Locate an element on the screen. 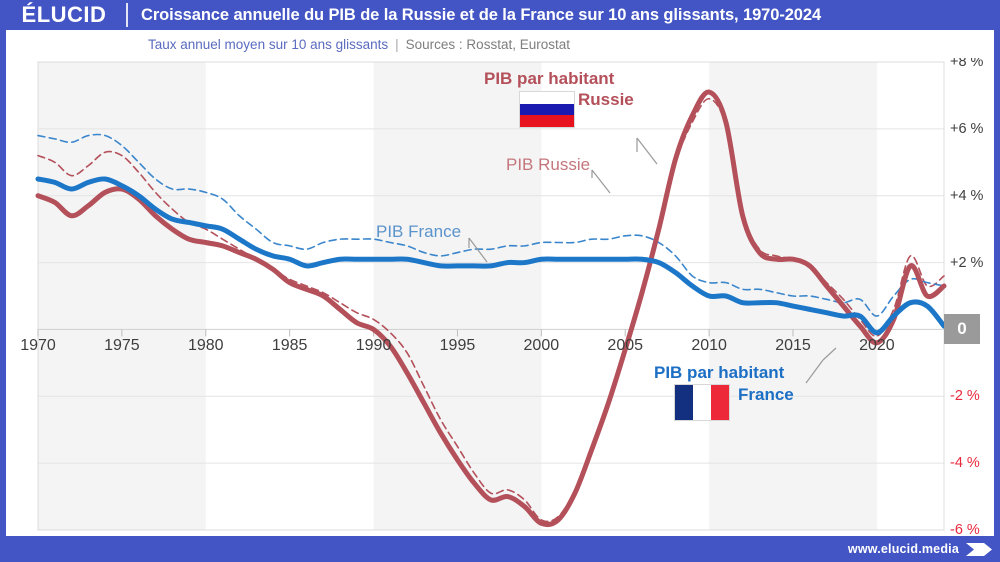 The width and height of the screenshot is (1000, 562). annotation-russia-per-capita-line1: PIB par habitant is located at coordinates (549, 78).